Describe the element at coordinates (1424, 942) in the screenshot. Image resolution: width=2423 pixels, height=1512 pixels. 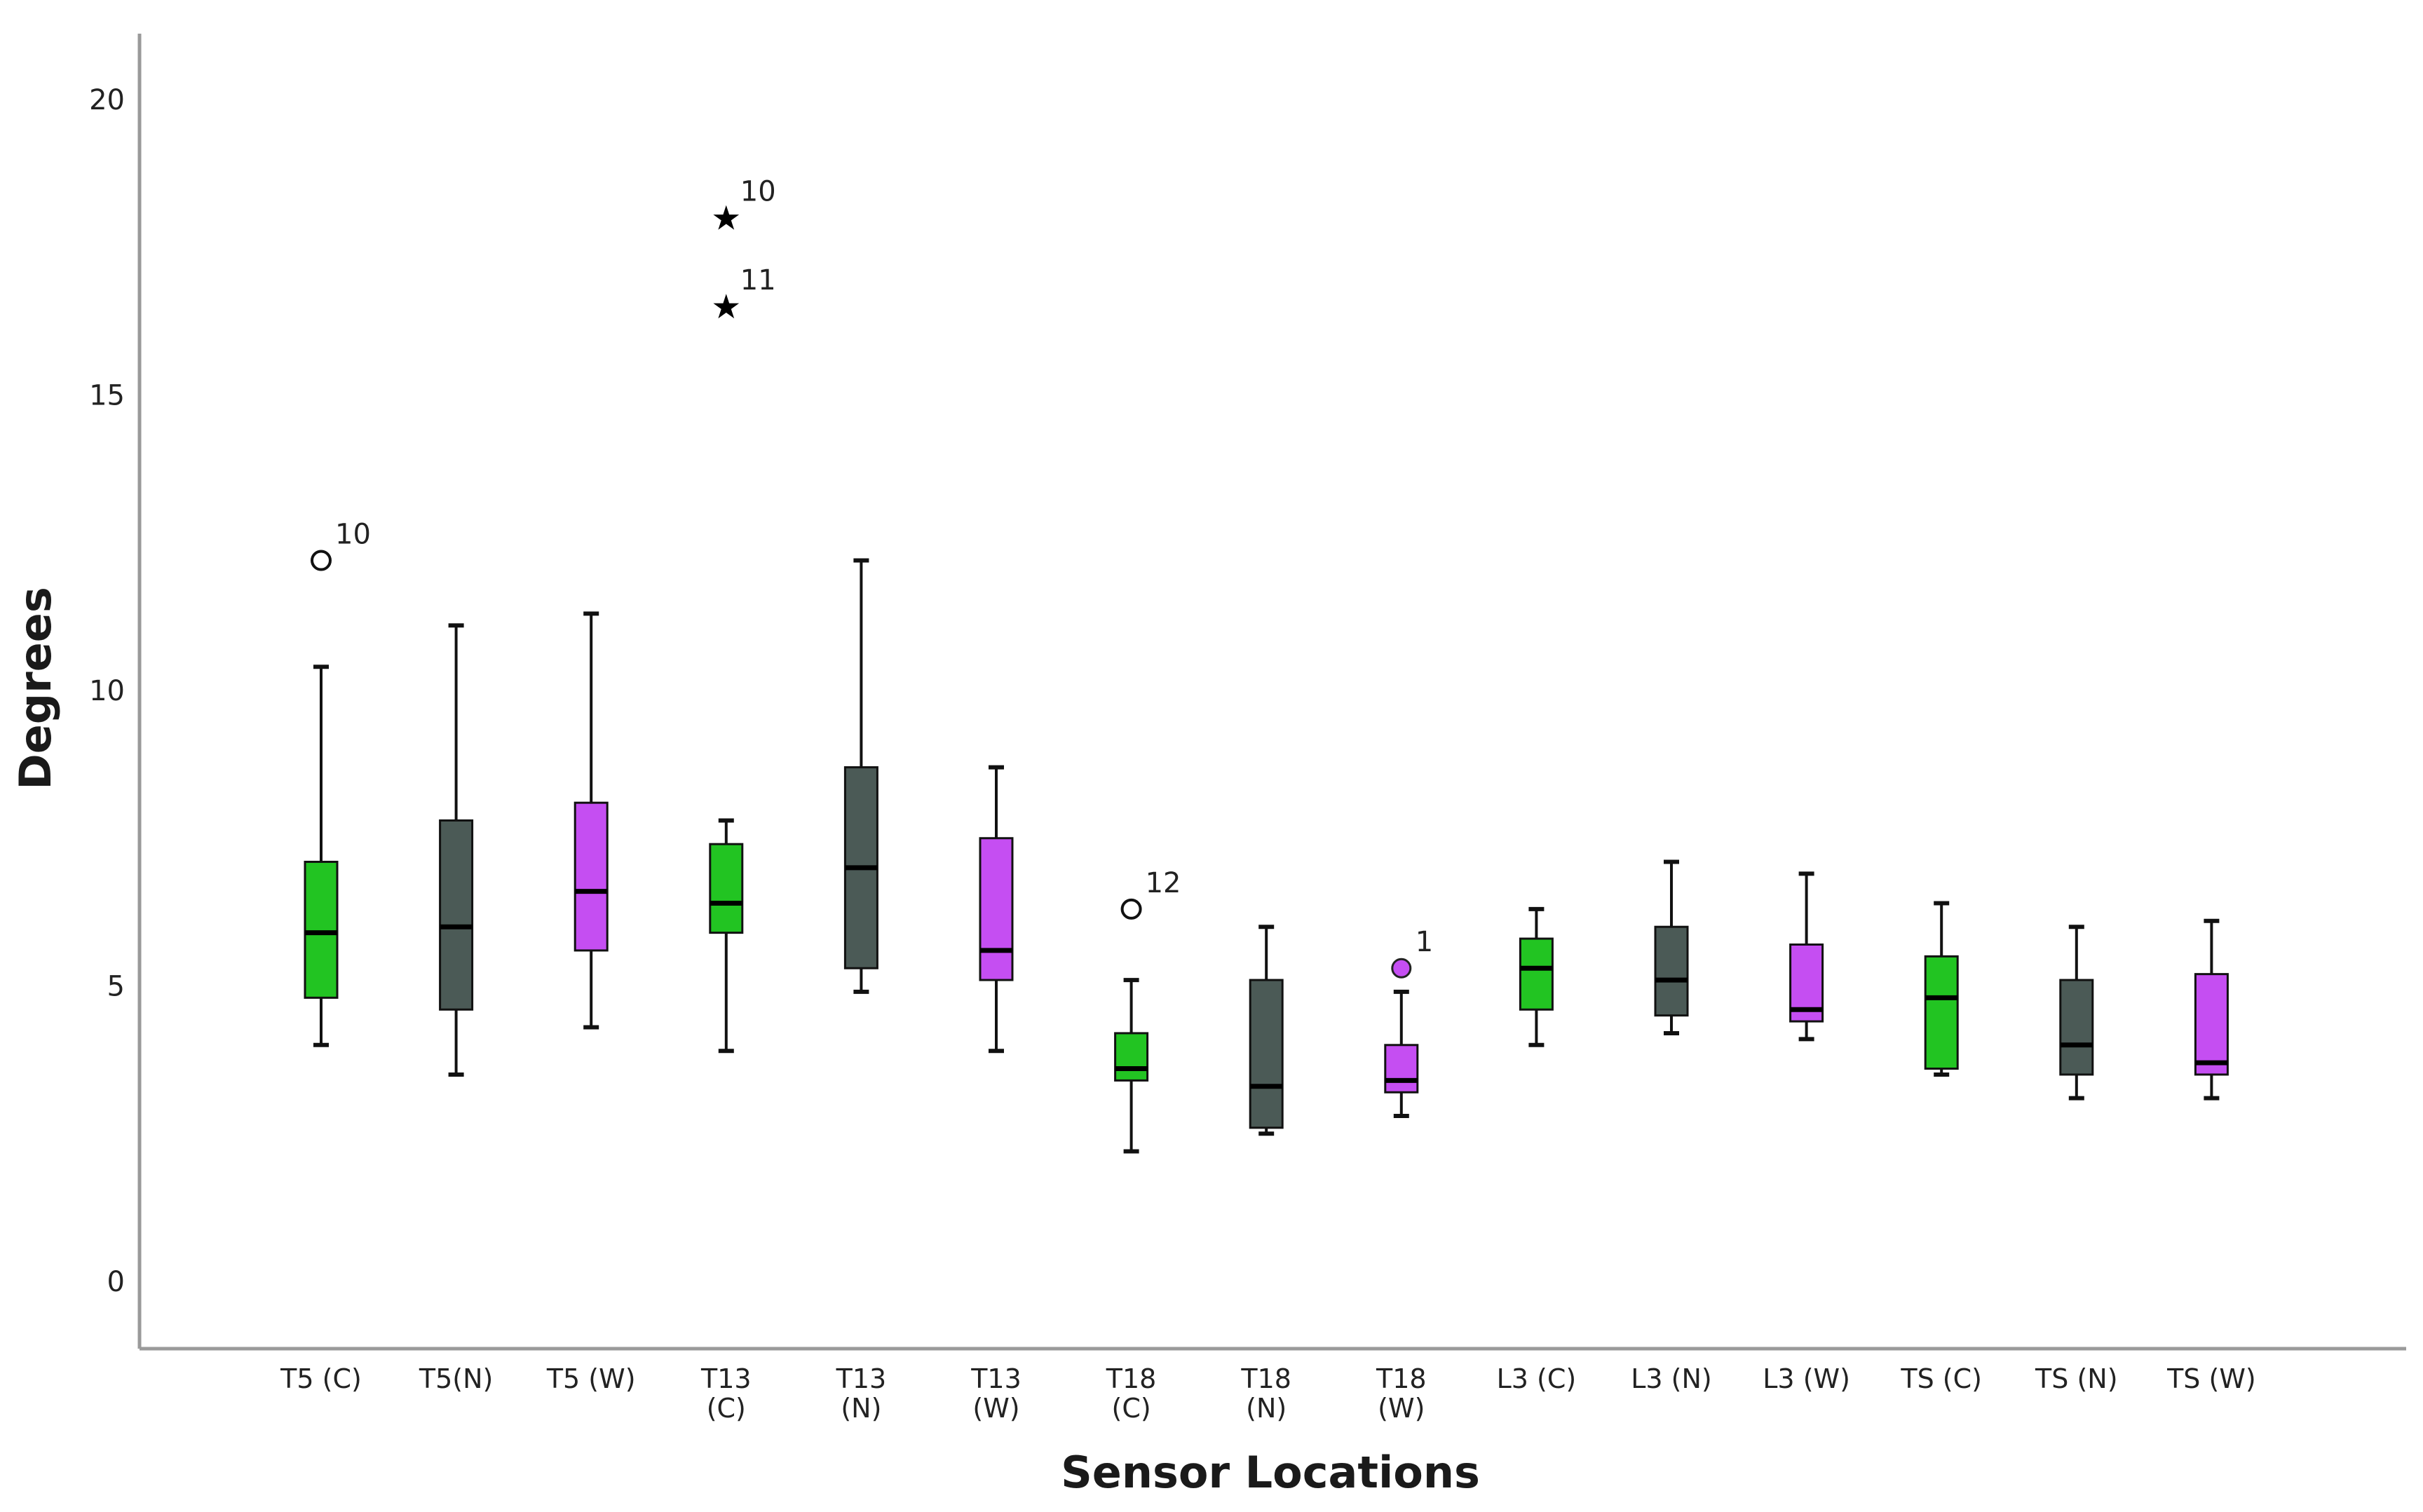
I see `outlier-label: 1` at that location.